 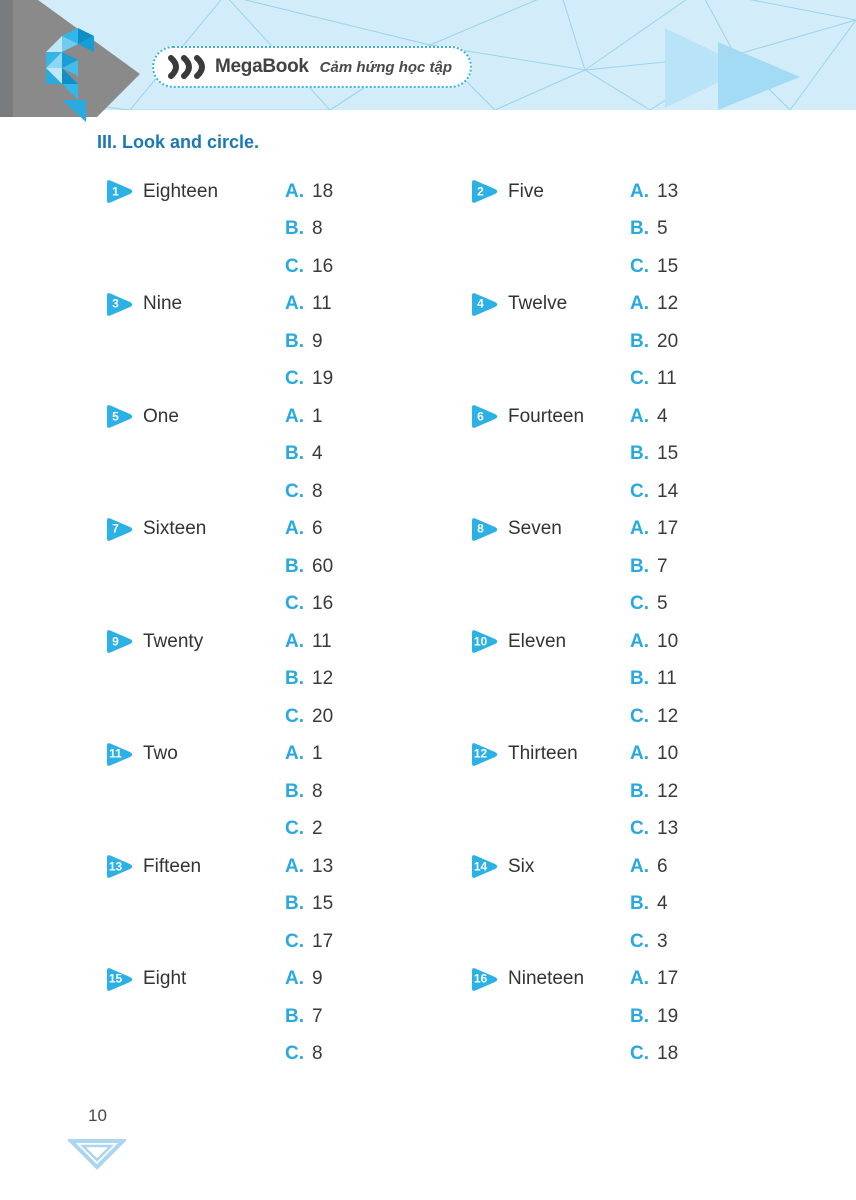 I want to click on option-row: A. 6, so click(x=309, y=530).